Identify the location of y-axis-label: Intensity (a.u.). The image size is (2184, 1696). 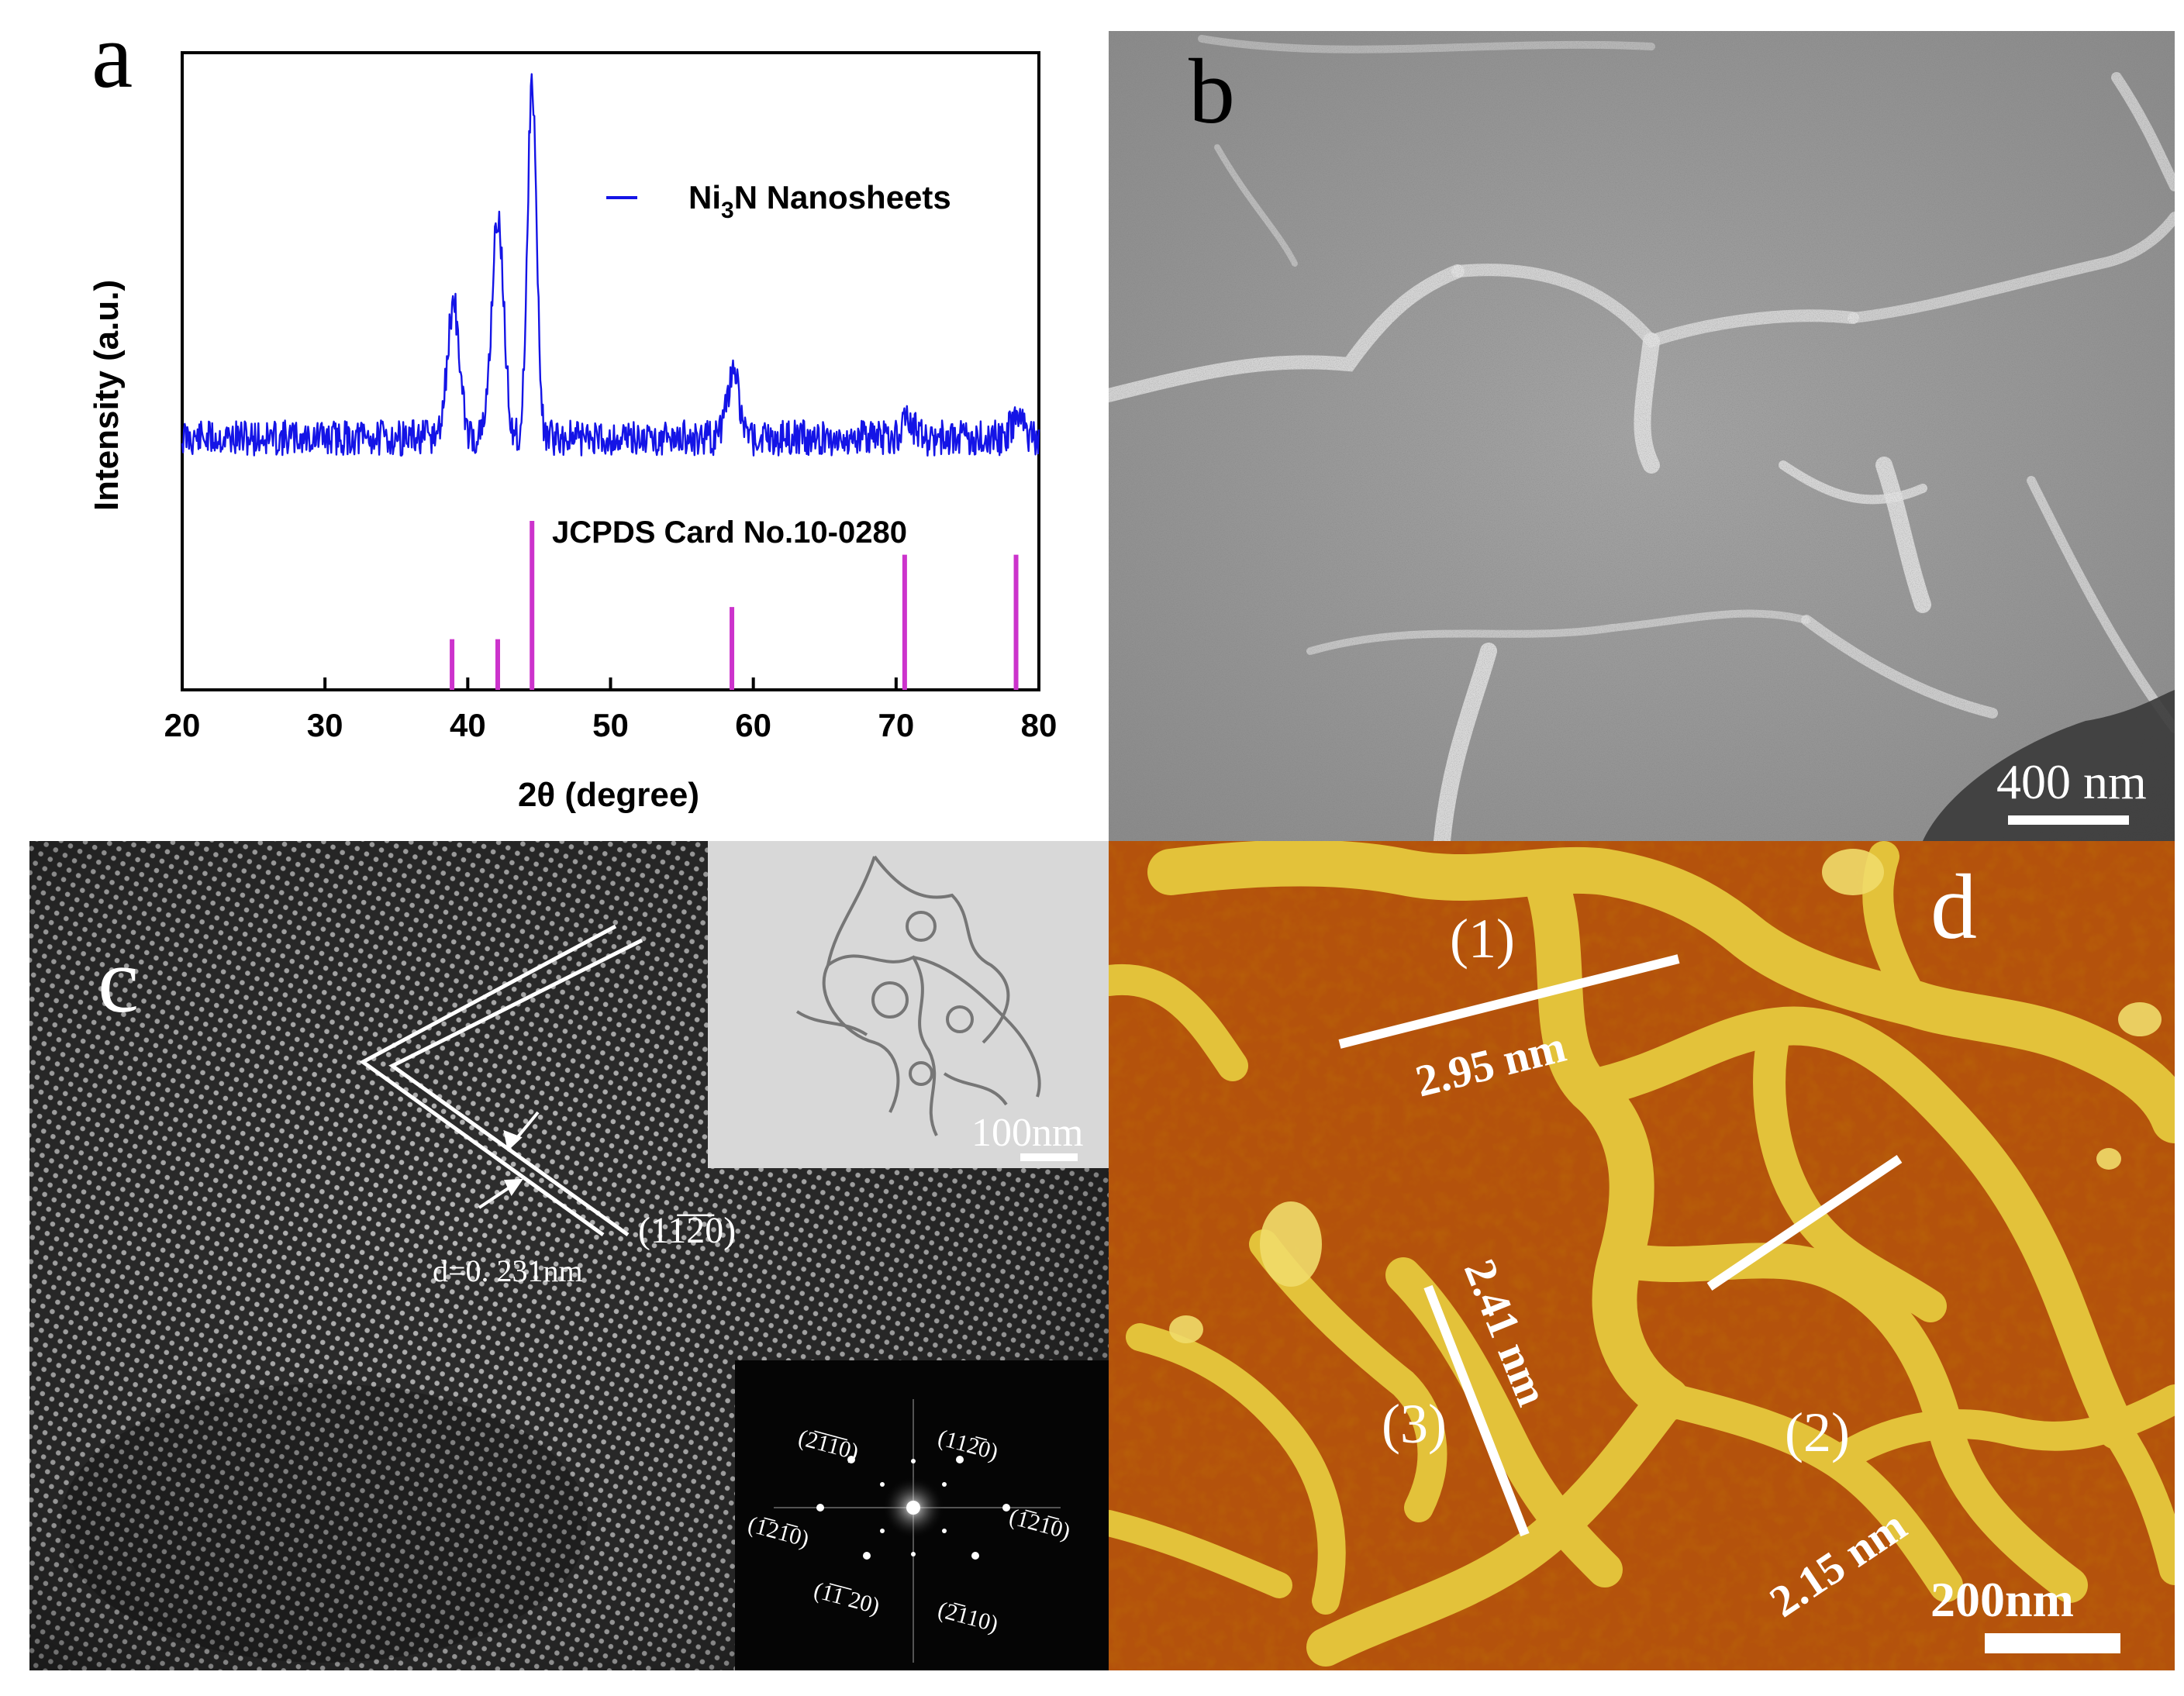
(107, 395).